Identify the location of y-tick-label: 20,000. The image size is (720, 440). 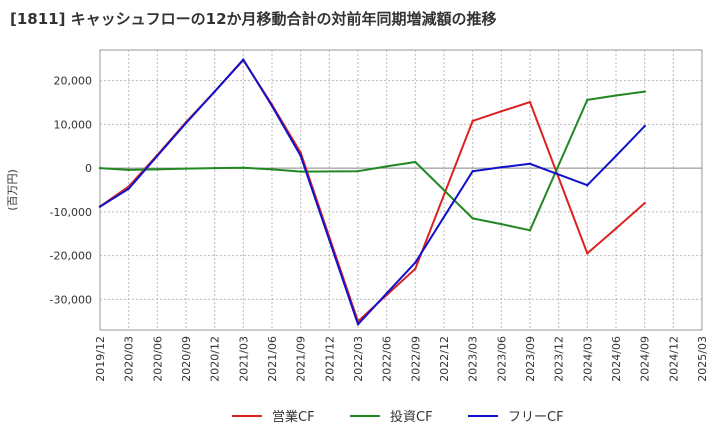
(73, 81).